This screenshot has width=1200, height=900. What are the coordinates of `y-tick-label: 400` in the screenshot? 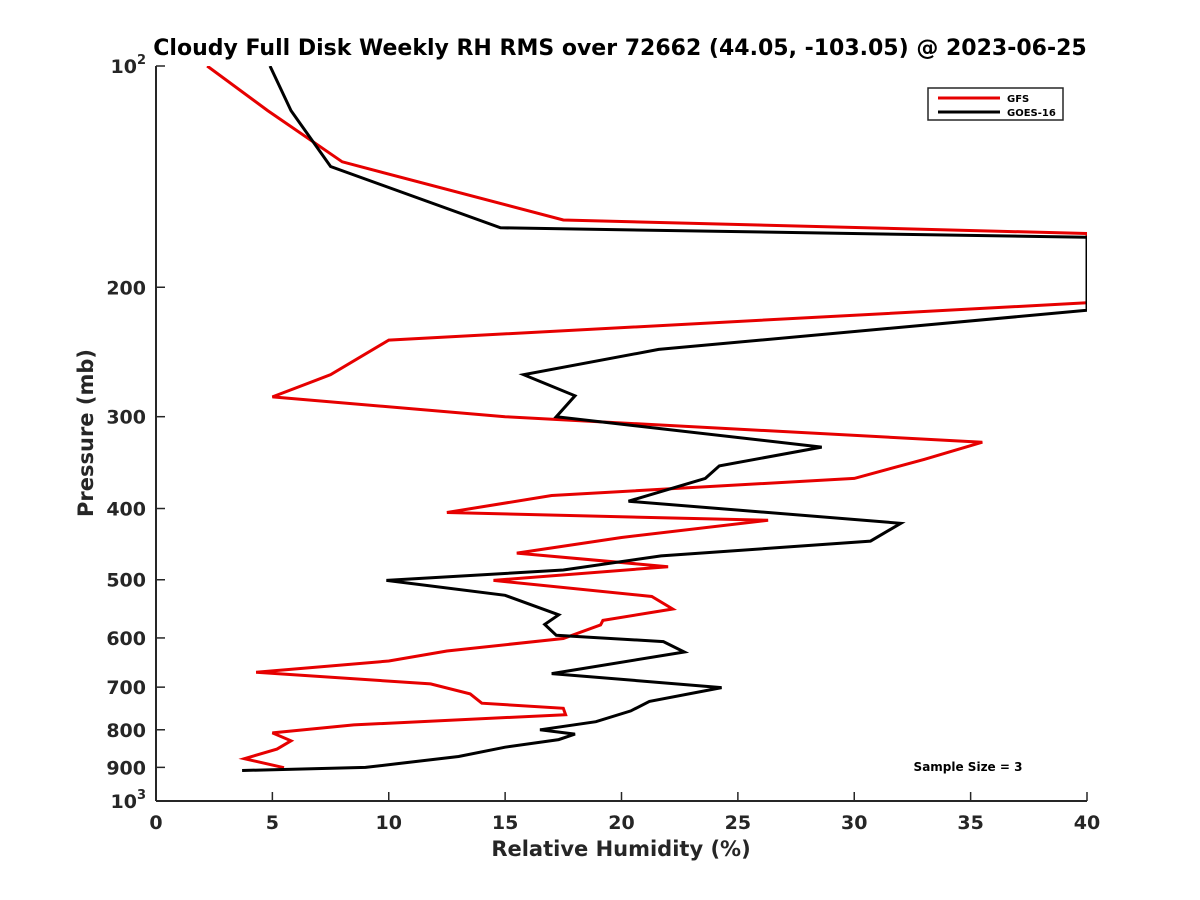 It's located at (126, 510).